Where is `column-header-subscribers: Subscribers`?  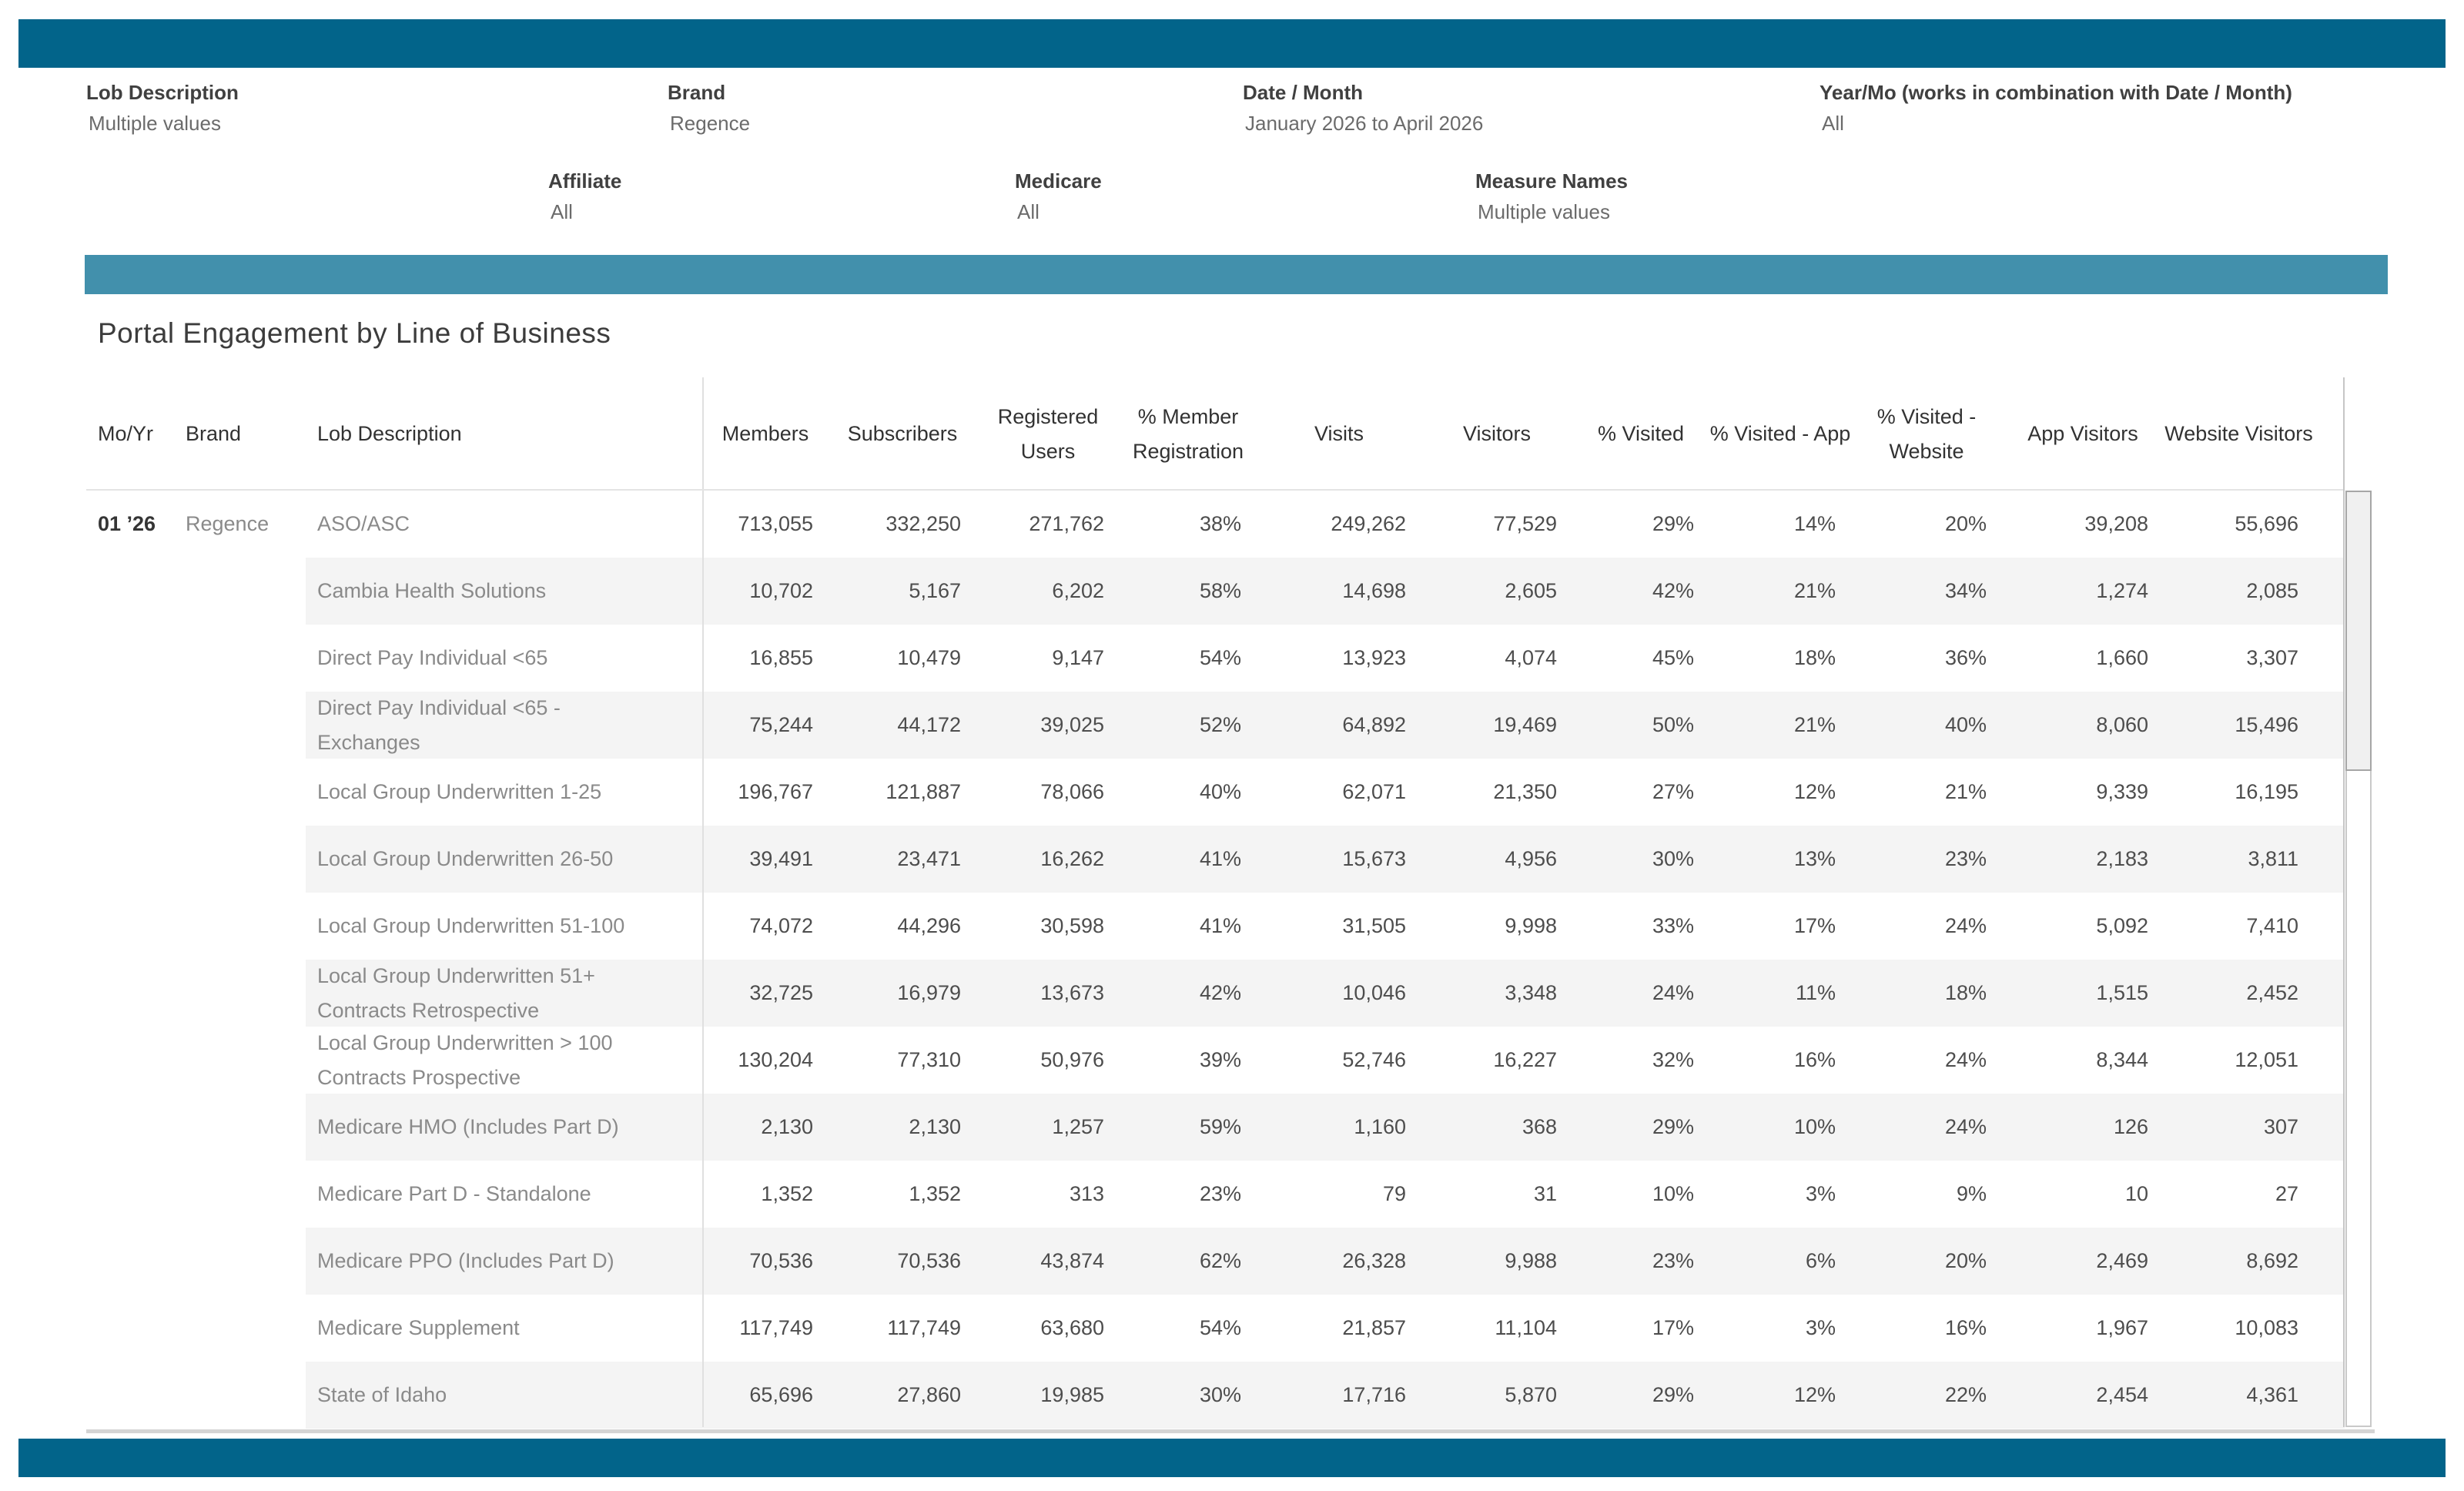
column-header-subscribers: Subscribers is located at coordinates (902, 434).